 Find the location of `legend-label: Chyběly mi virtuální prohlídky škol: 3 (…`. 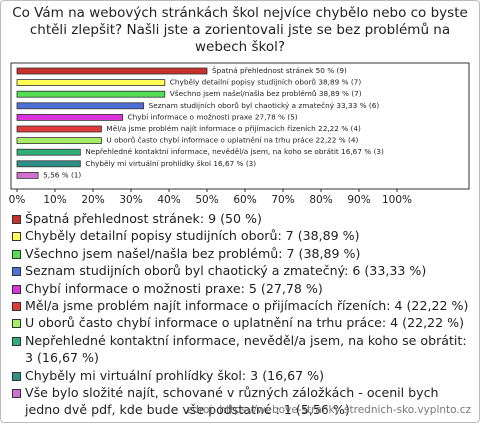

legend-label: Chyběly mi virtuální prohlídky škol: 3 (… is located at coordinates (175, 375).